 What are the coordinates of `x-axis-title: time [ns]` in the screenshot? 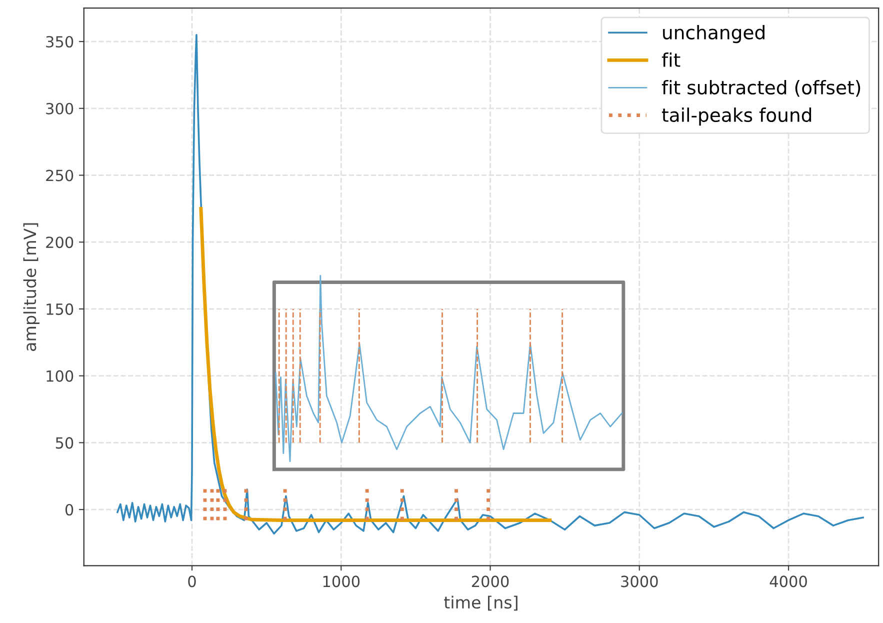 It's located at (481, 603).